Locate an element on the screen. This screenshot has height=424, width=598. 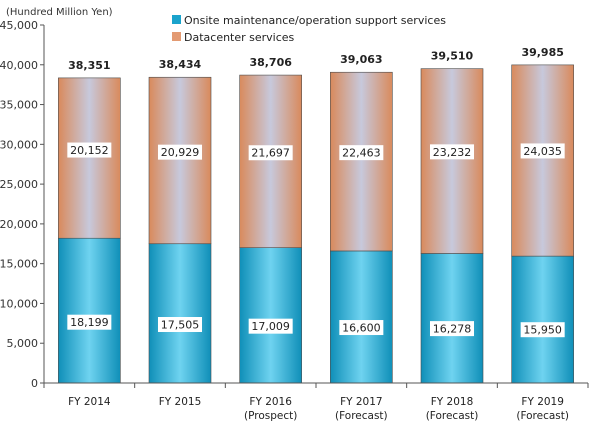
total-label: 38,351 is located at coordinates (89, 65).